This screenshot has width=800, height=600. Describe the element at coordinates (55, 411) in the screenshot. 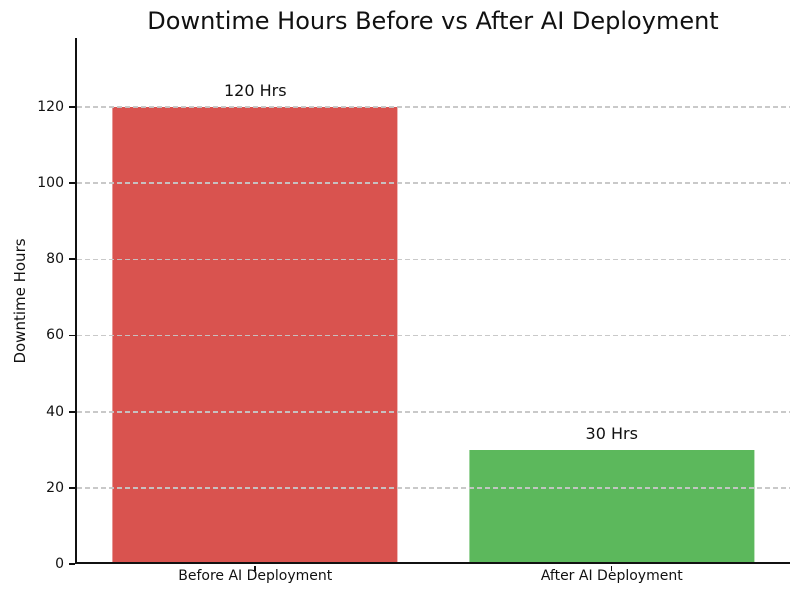

I see `y-tick-label: 40` at that location.